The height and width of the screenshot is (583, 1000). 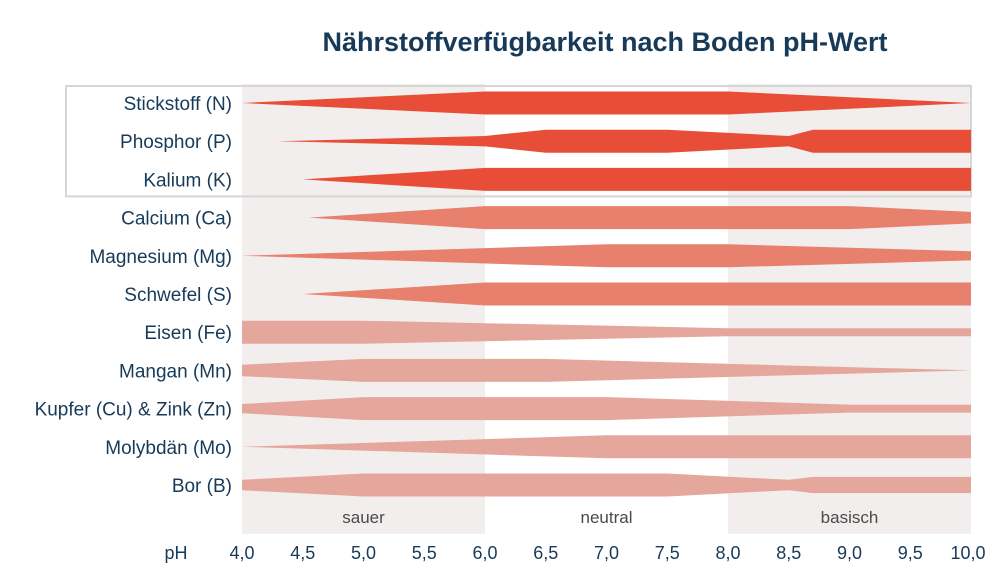 I want to click on band-schwefel-s, so click(x=636, y=294).